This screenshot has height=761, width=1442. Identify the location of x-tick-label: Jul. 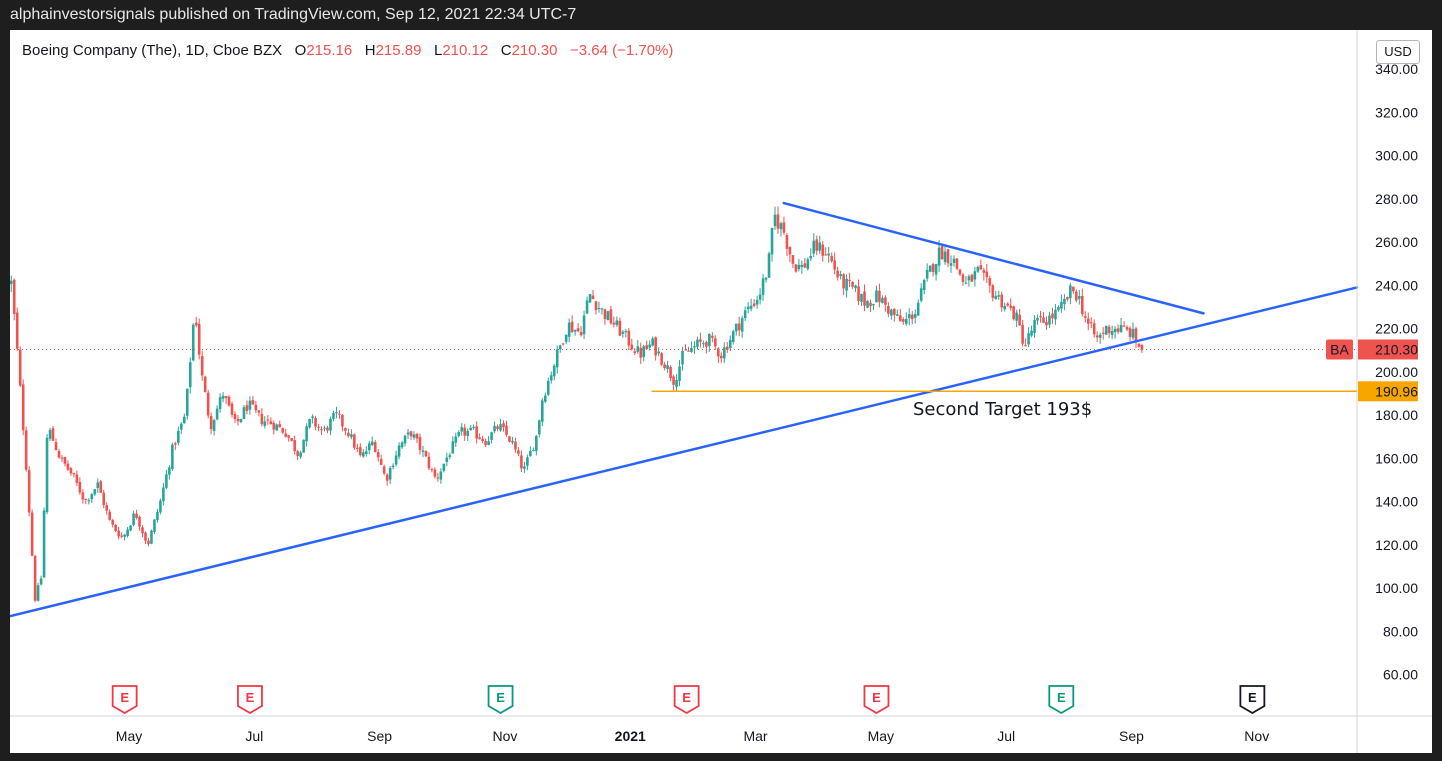
(1006, 736).